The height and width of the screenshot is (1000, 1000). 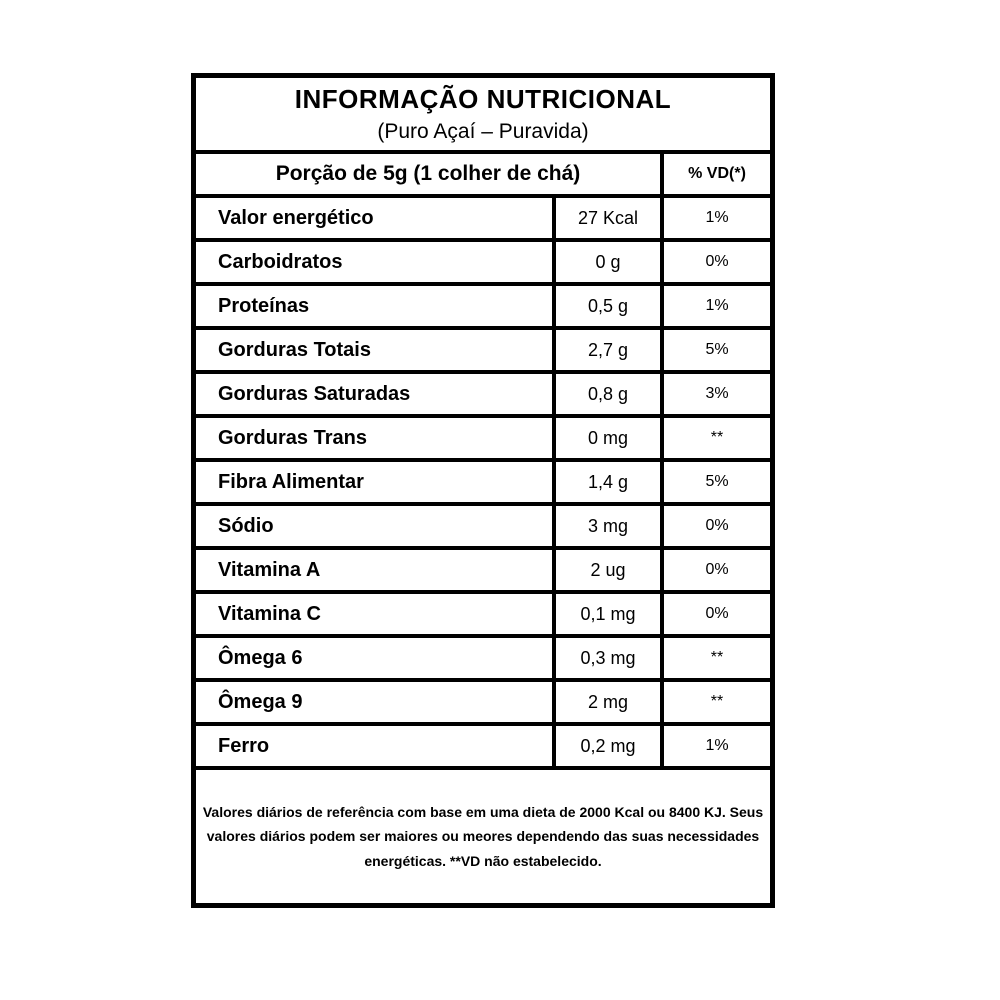 I want to click on table-header-row: Porção de 5g (1 colher de chá) % VD(*), so click(x=483, y=176).